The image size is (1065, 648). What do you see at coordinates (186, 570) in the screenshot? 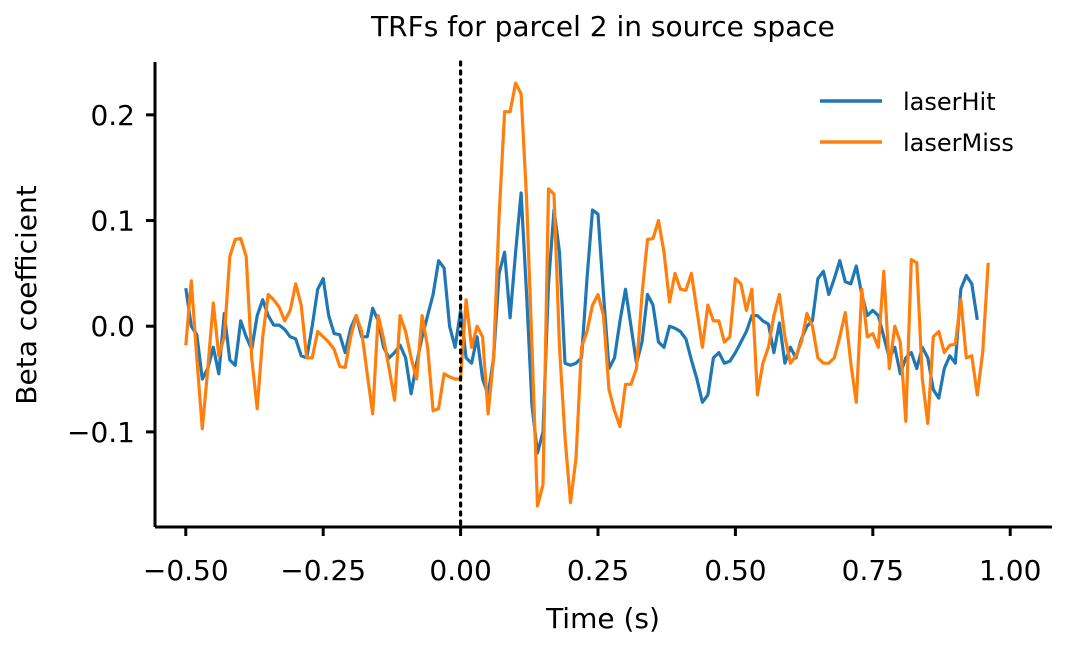
I see `x-tick-label: −0.50` at bounding box center [186, 570].